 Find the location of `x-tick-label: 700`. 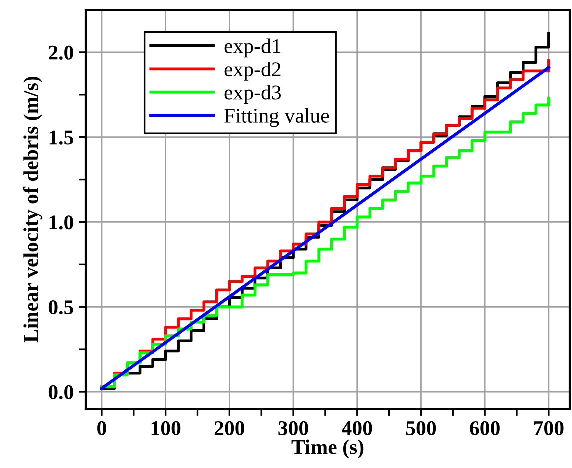

x-tick-label: 700 is located at coordinates (549, 428).